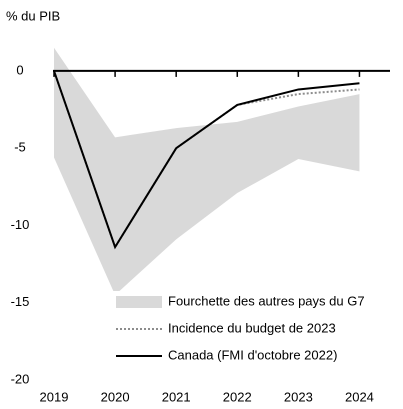  What do you see at coordinates (20, 301) in the screenshot?
I see `y-tick-label: -15` at bounding box center [20, 301].